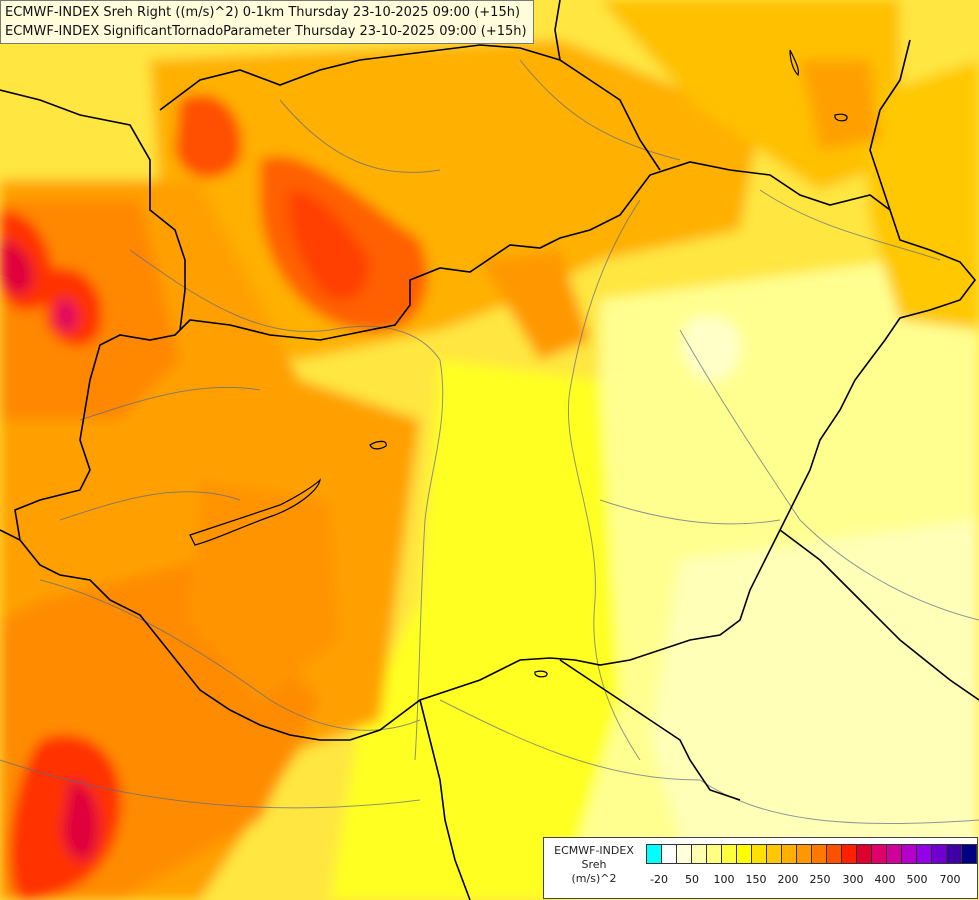  What do you see at coordinates (208, 136) in the screenshot?
I see `field-red-northwest` at bounding box center [208, 136].